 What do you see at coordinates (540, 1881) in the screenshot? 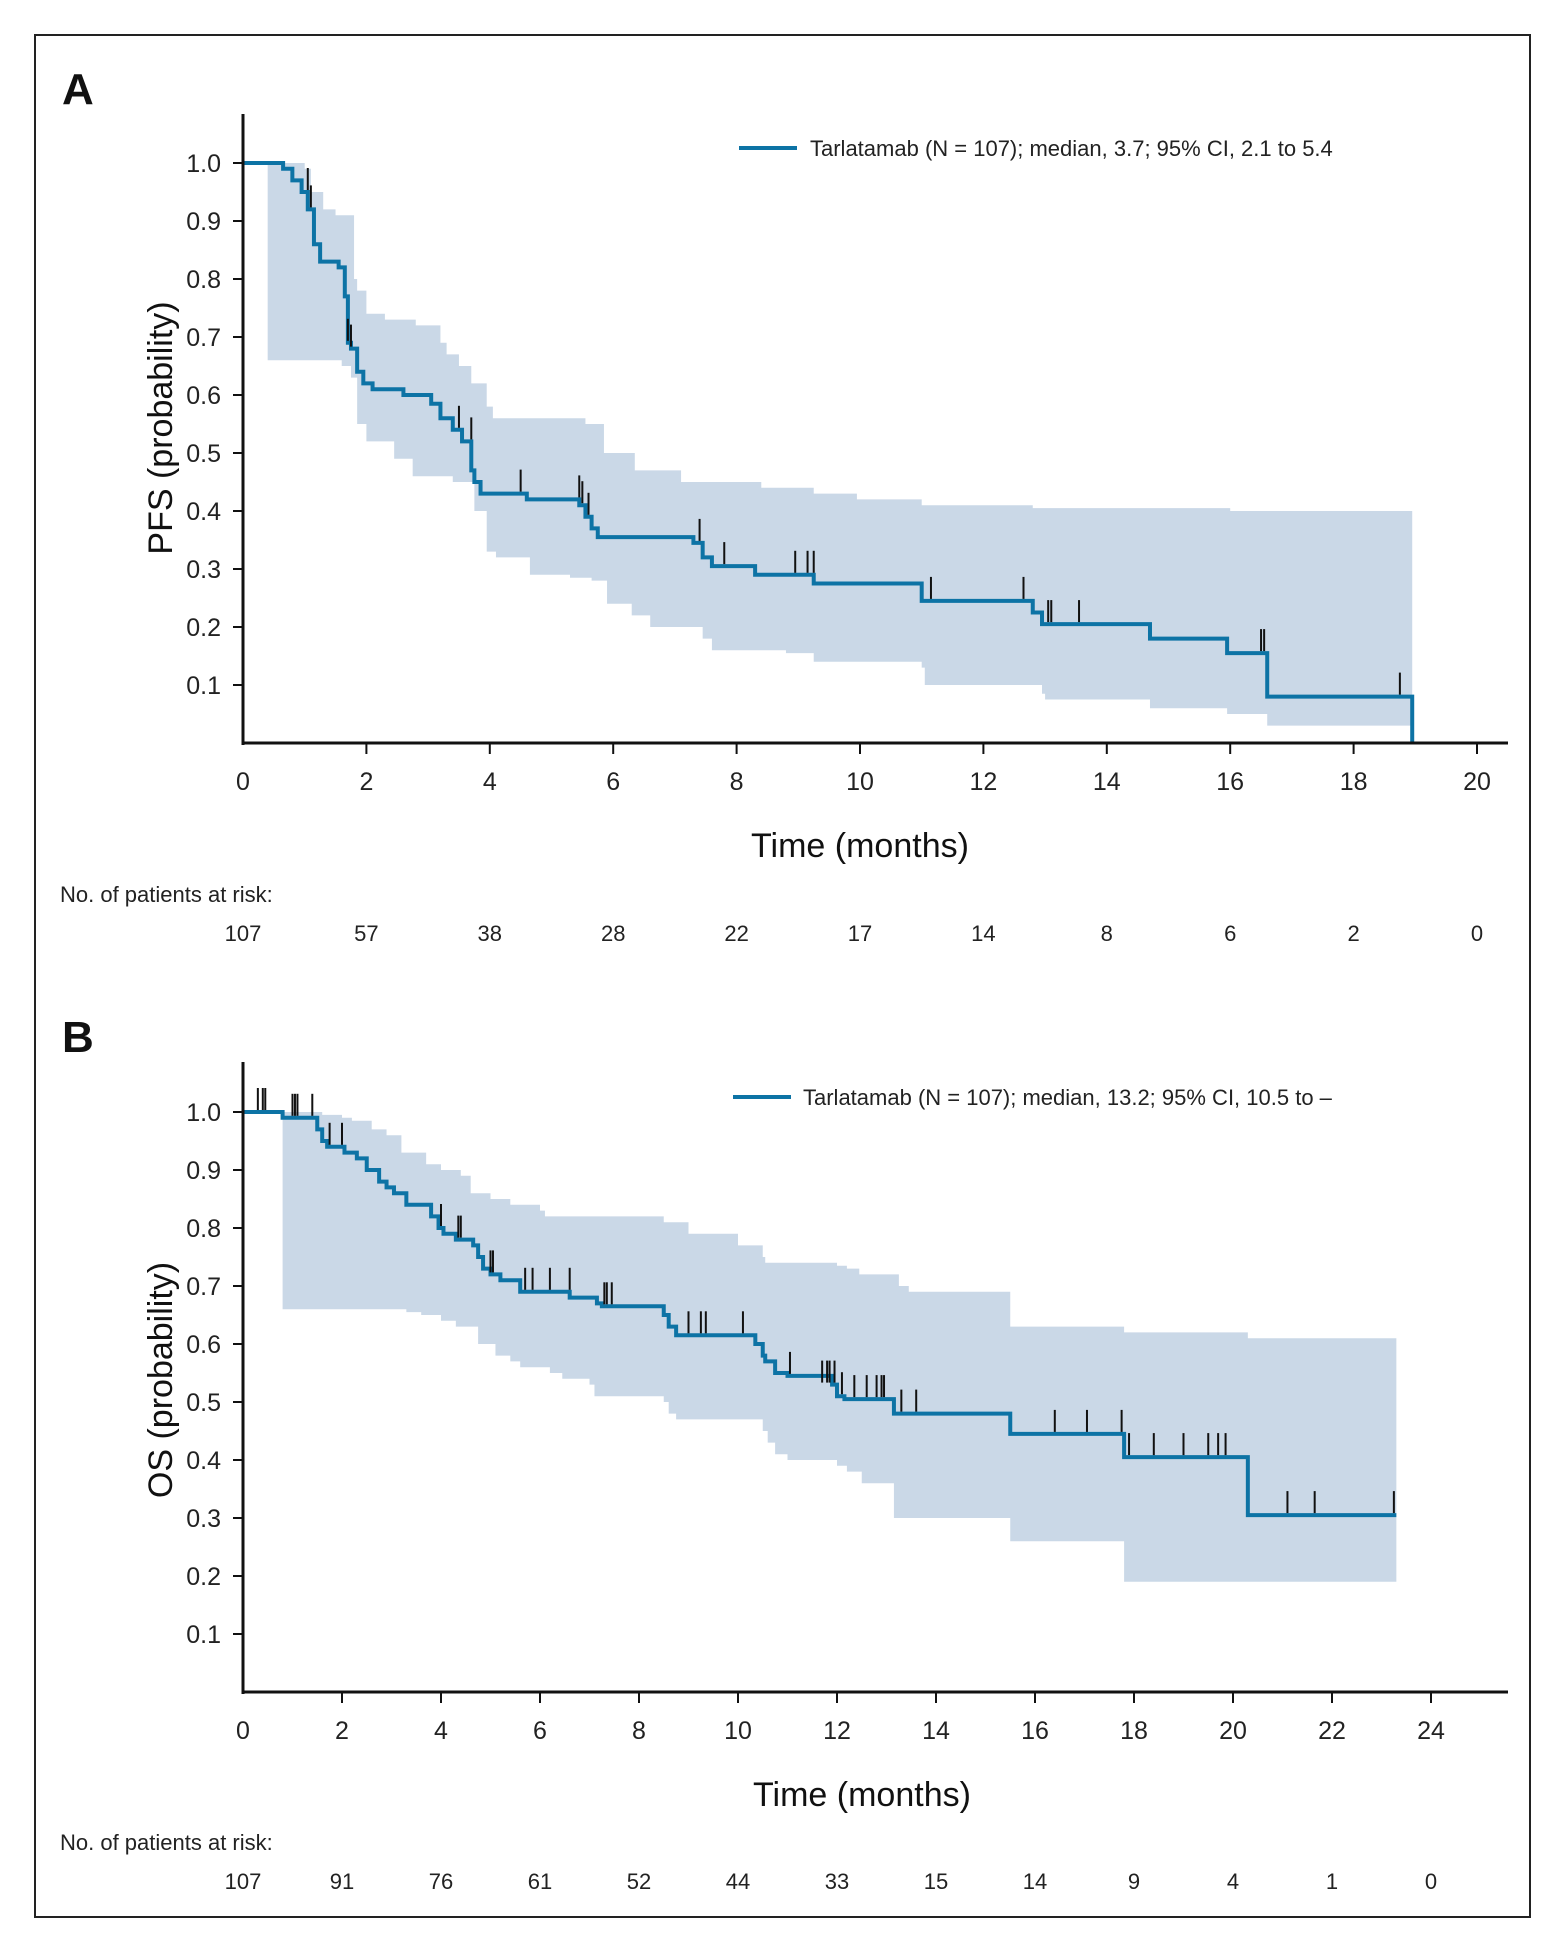
I see `risk-count: 61` at bounding box center [540, 1881].